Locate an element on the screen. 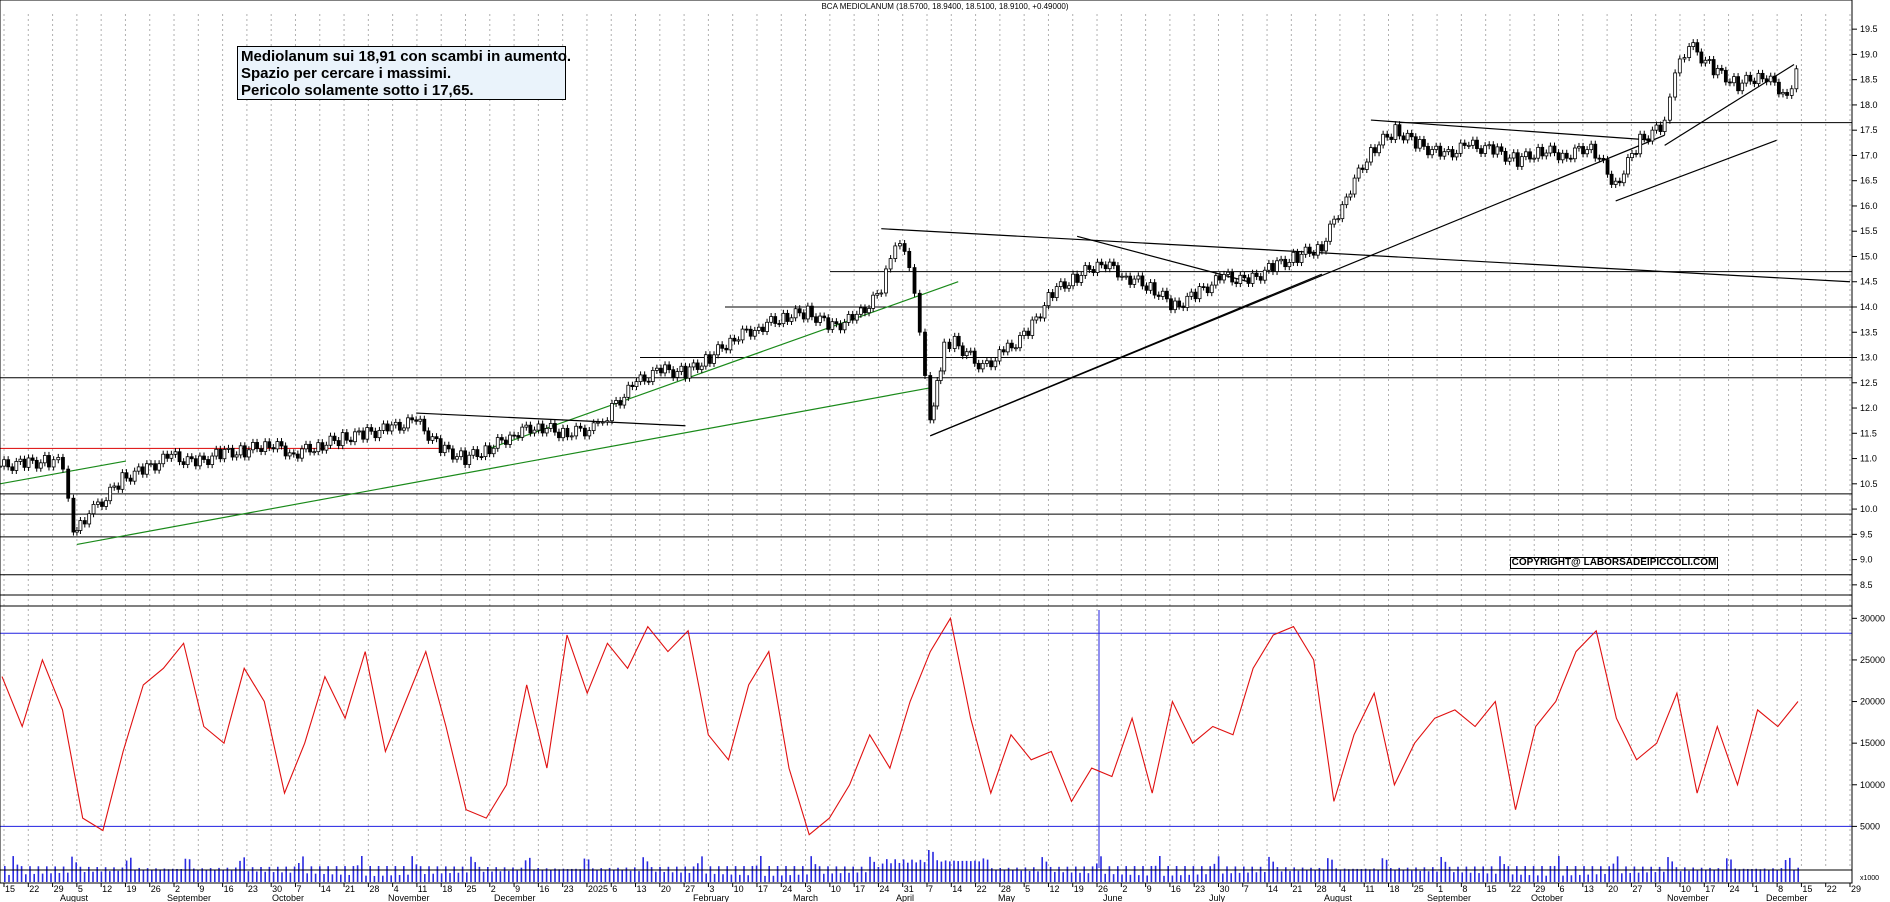  x-tick-label: 14 is located at coordinates (957, 889).